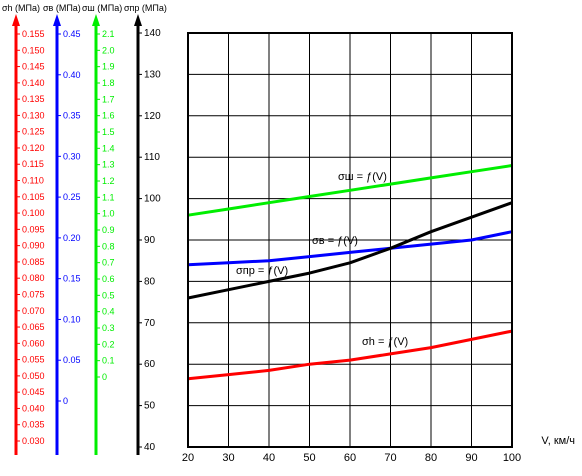  What do you see at coordinates (102, 8) in the screenshot?
I see `axis-title-sigma_sh: σш (МПа)` at bounding box center [102, 8].